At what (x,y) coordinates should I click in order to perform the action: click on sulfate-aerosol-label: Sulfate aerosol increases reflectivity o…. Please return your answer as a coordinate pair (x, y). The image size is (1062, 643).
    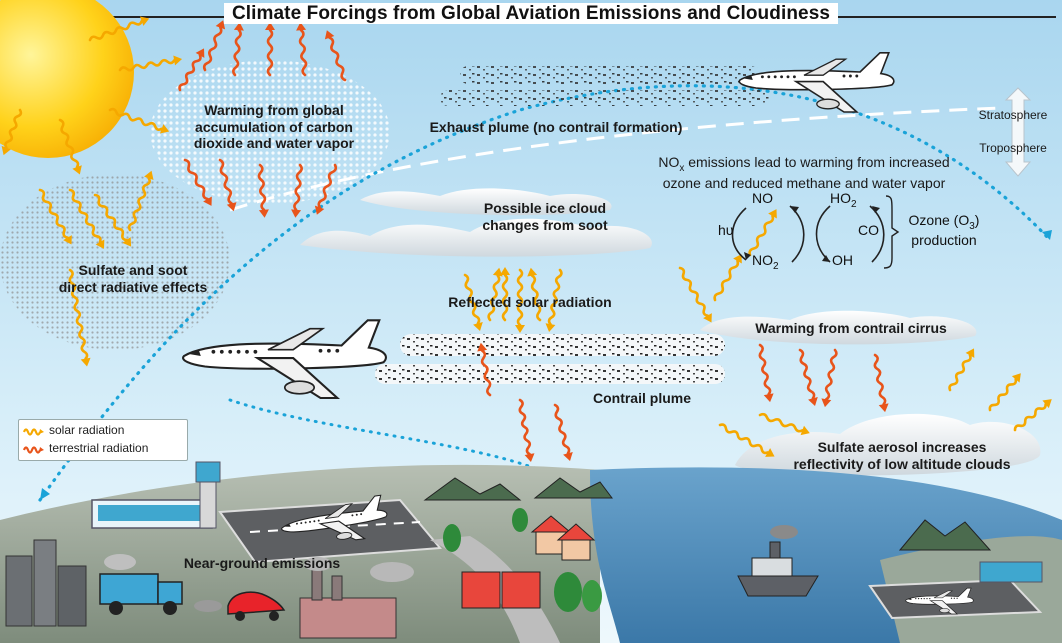
    Looking at the image, I should click on (902, 455).